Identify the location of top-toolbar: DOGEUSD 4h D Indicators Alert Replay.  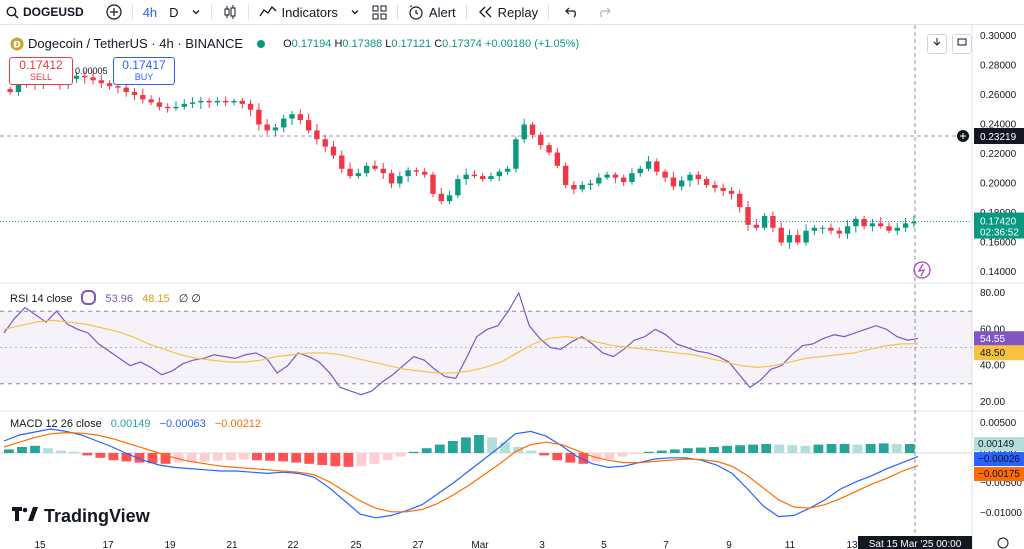
(512, 12).